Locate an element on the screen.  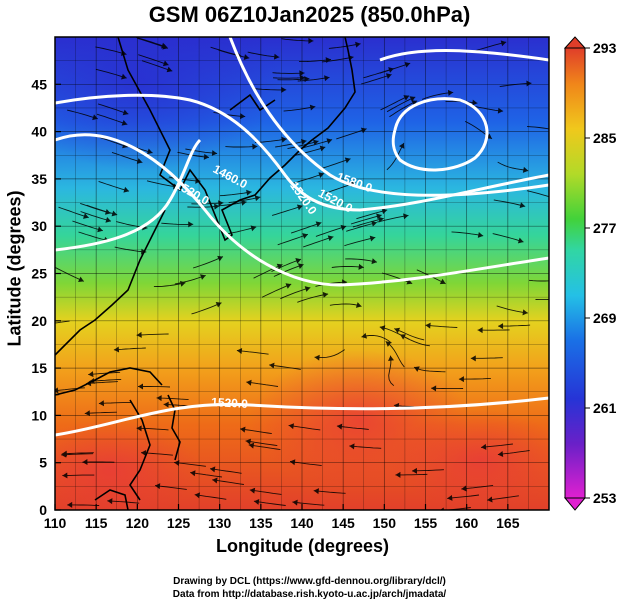
y-axis-label: Latitude (degrees) is located at coordinates (14, 268).